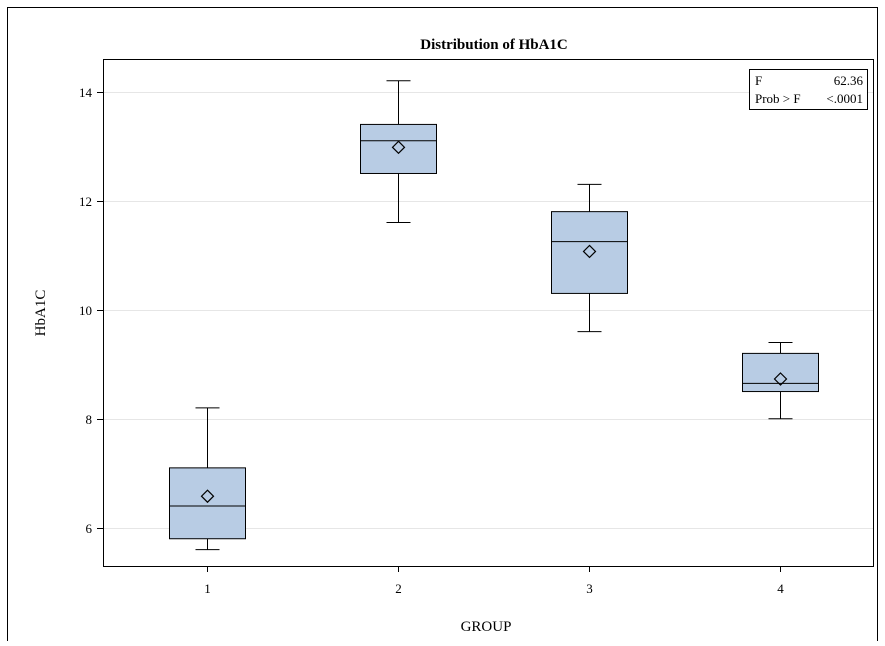 The height and width of the screenshot is (646, 885). I want to click on x-tick-label: 3, so click(589, 588).